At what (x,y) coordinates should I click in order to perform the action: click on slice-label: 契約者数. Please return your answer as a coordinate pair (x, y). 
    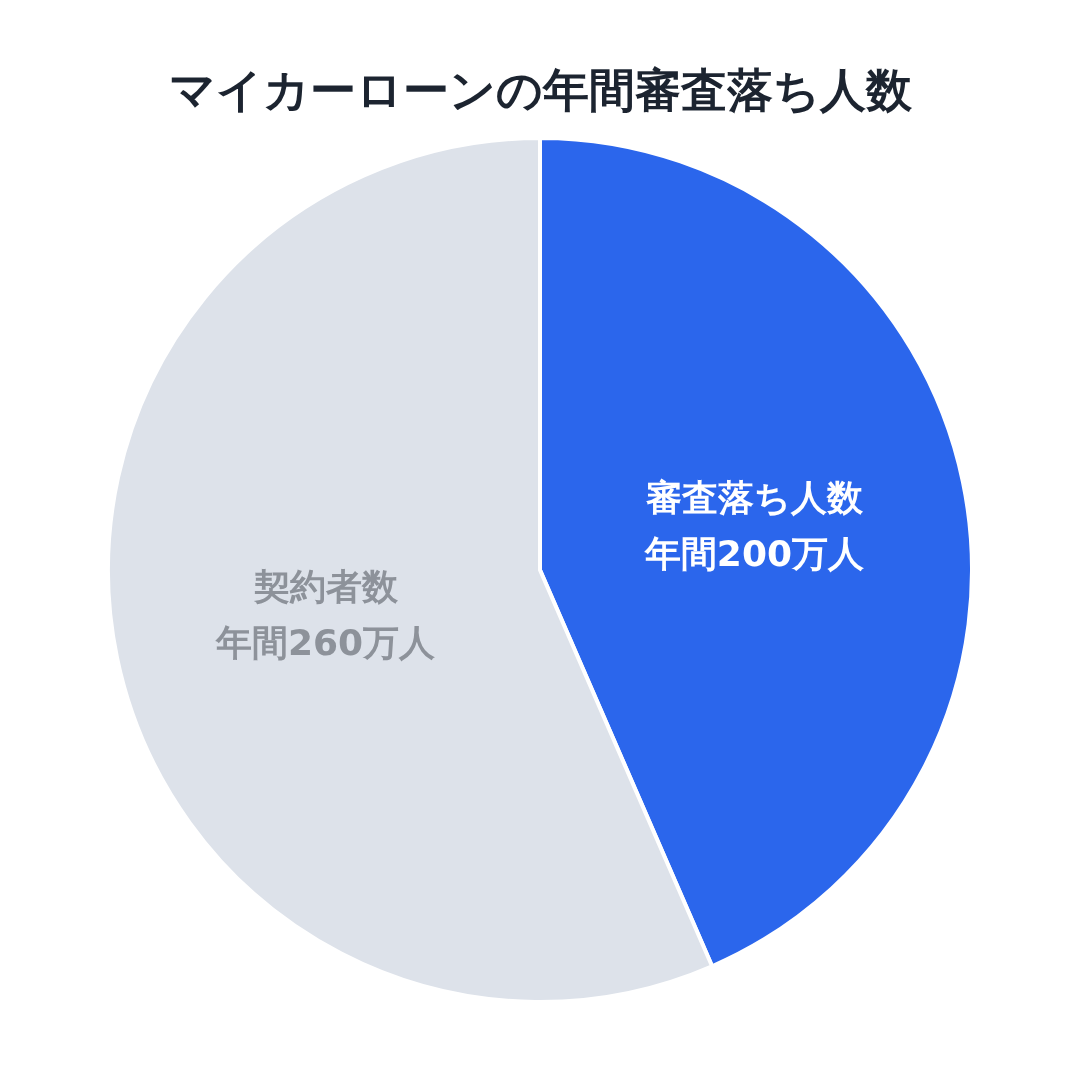
    Looking at the image, I should click on (325, 587).